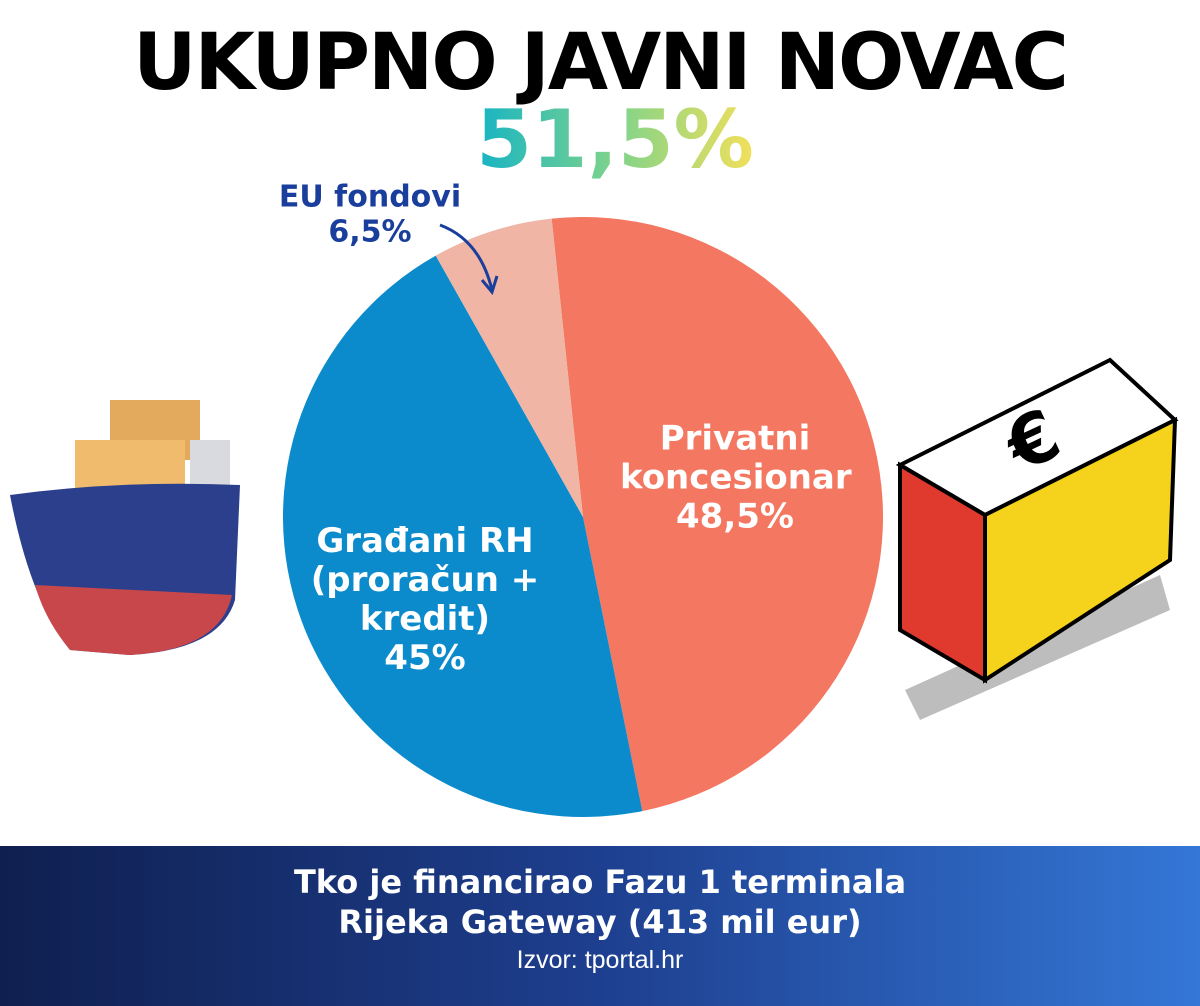  I want to click on slice-label: EU fondovi 6,5%, so click(370, 214).